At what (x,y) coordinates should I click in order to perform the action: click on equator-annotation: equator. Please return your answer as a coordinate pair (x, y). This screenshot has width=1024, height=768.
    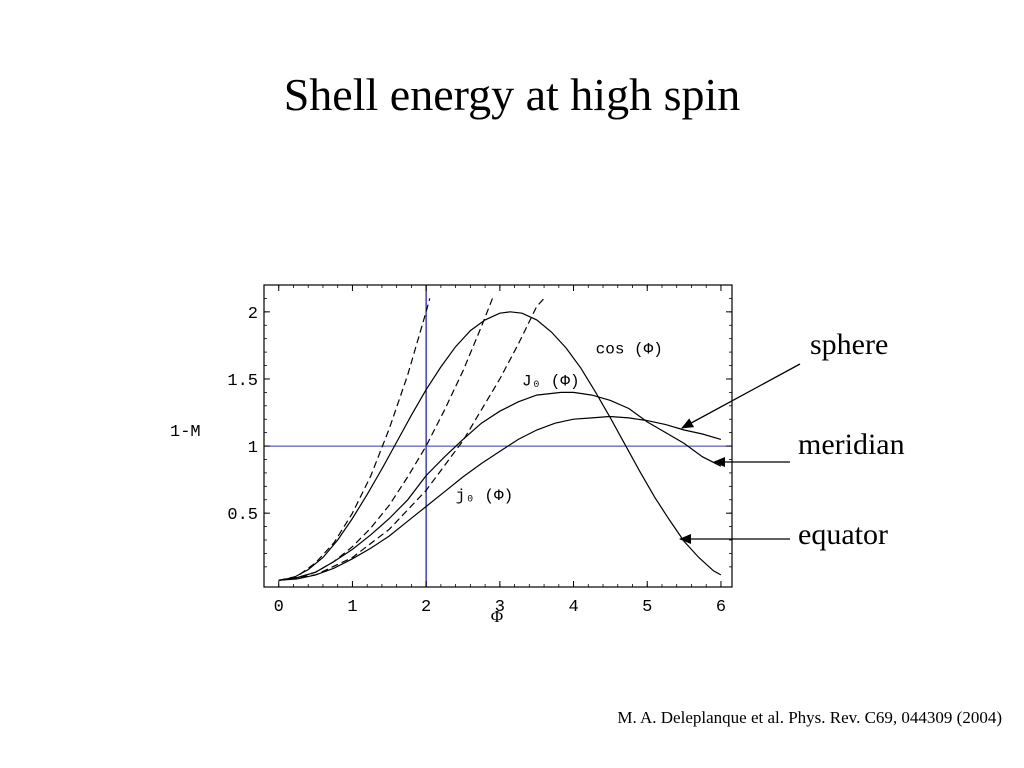
    Looking at the image, I should click on (843, 534).